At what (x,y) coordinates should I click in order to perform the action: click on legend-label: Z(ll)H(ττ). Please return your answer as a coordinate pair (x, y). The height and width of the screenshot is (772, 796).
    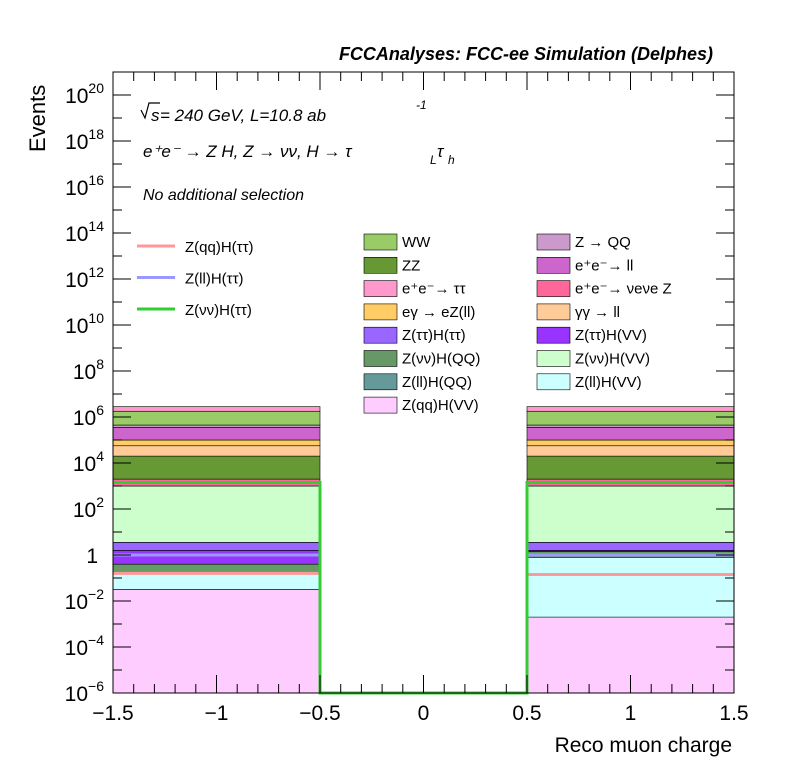
    Looking at the image, I should click on (214, 279).